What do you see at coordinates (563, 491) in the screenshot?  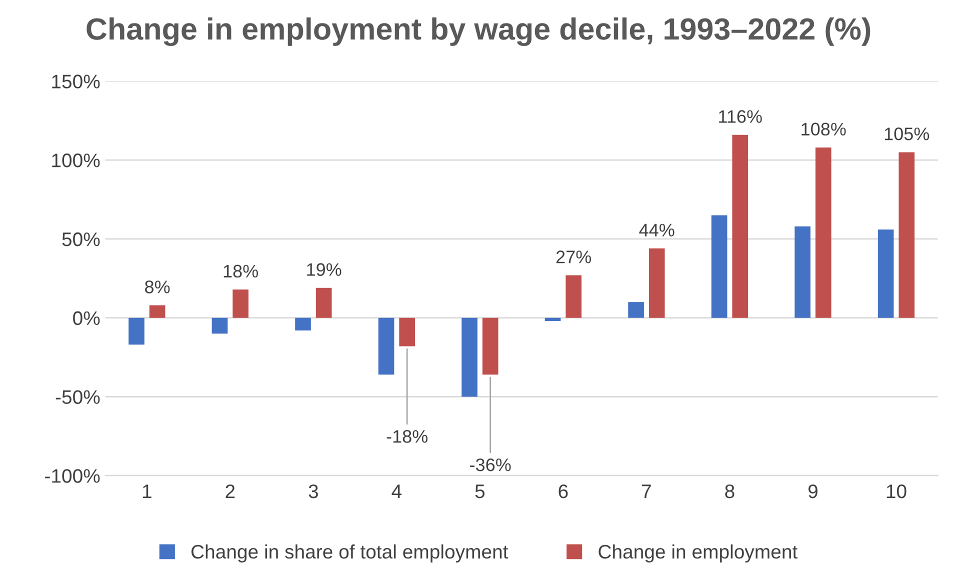 I see `x-tick-label: 6` at bounding box center [563, 491].